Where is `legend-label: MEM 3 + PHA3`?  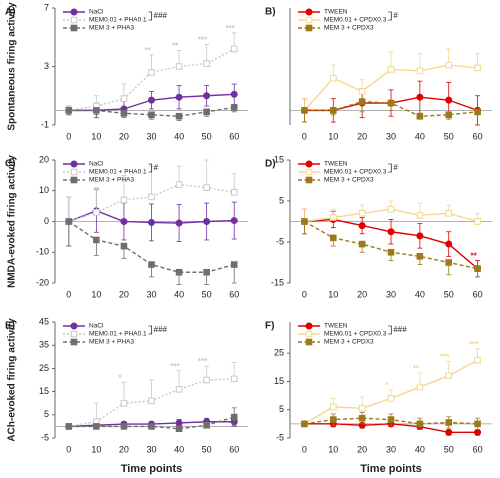
legend-label: MEM 3 + PHA3 is located at coordinates (111, 342).